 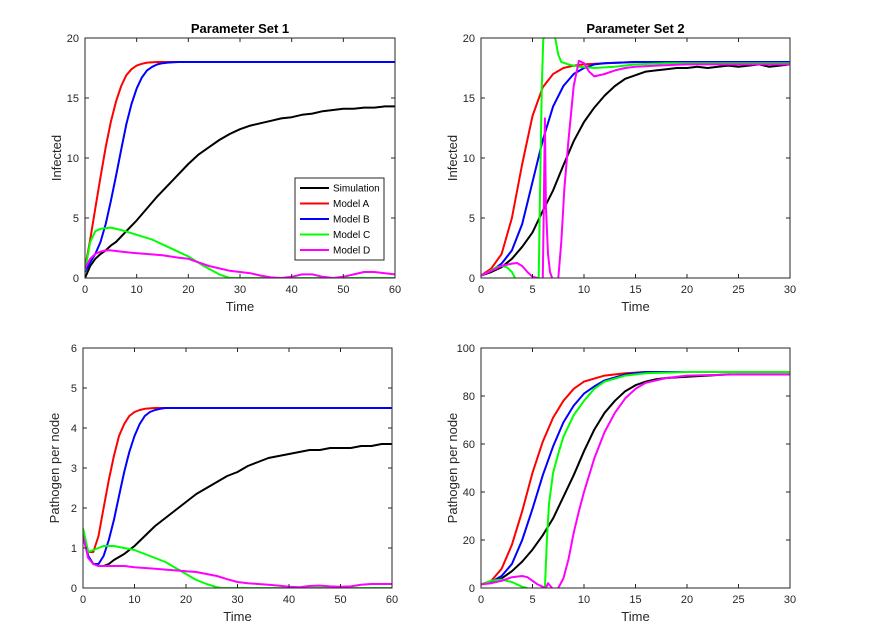 I want to click on legend-entry: Model B, so click(x=351, y=220).